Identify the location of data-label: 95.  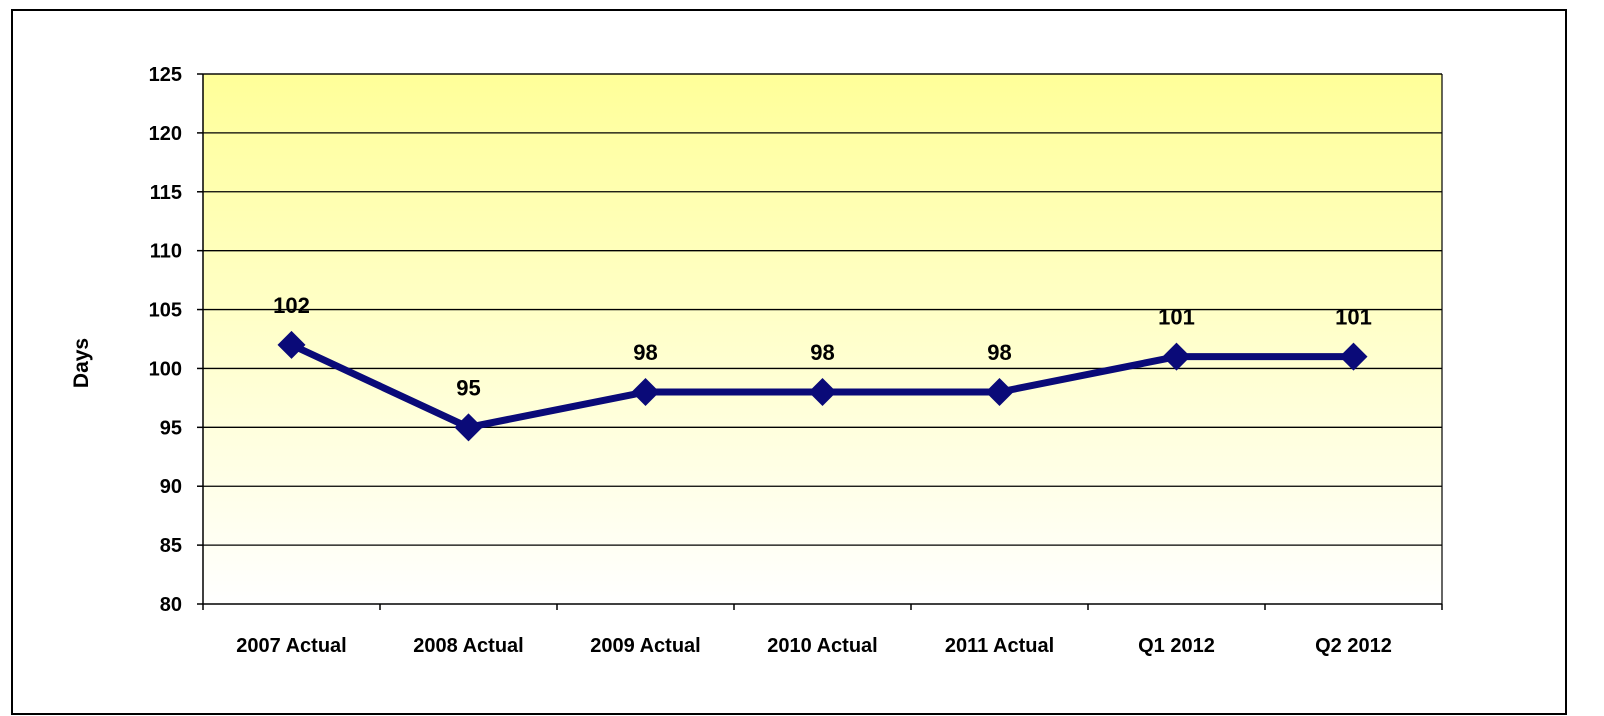
(468, 387).